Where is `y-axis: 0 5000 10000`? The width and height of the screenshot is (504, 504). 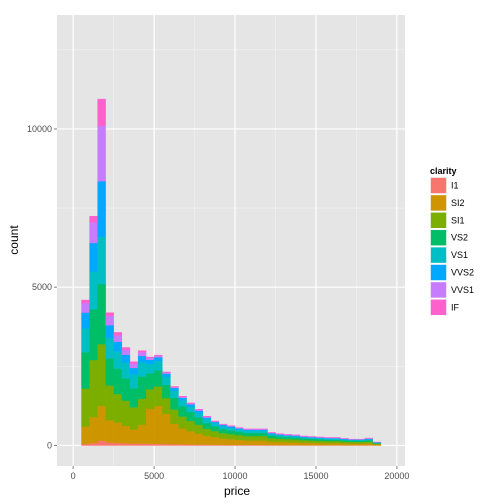 y-axis: 0 5000 10000 is located at coordinates (42, 287).